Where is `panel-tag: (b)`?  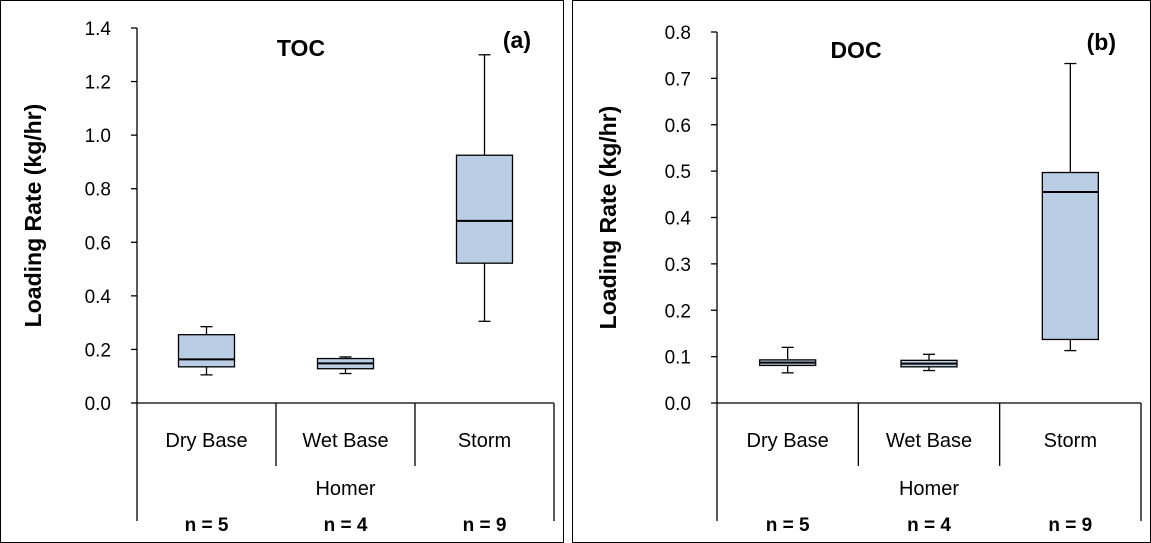 panel-tag: (b) is located at coordinates (1101, 42).